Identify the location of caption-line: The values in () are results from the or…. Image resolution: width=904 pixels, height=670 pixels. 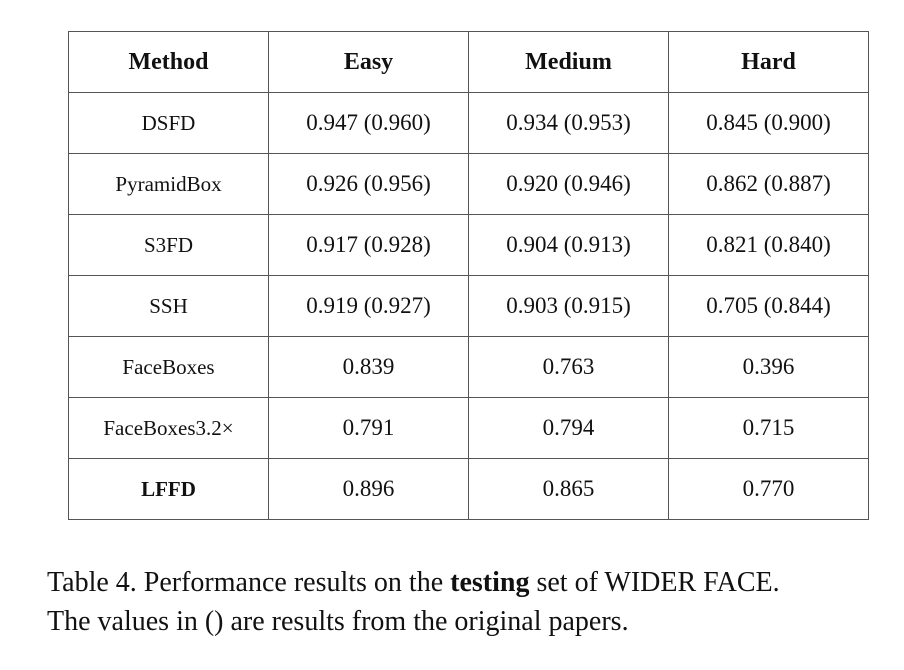
(338, 621).